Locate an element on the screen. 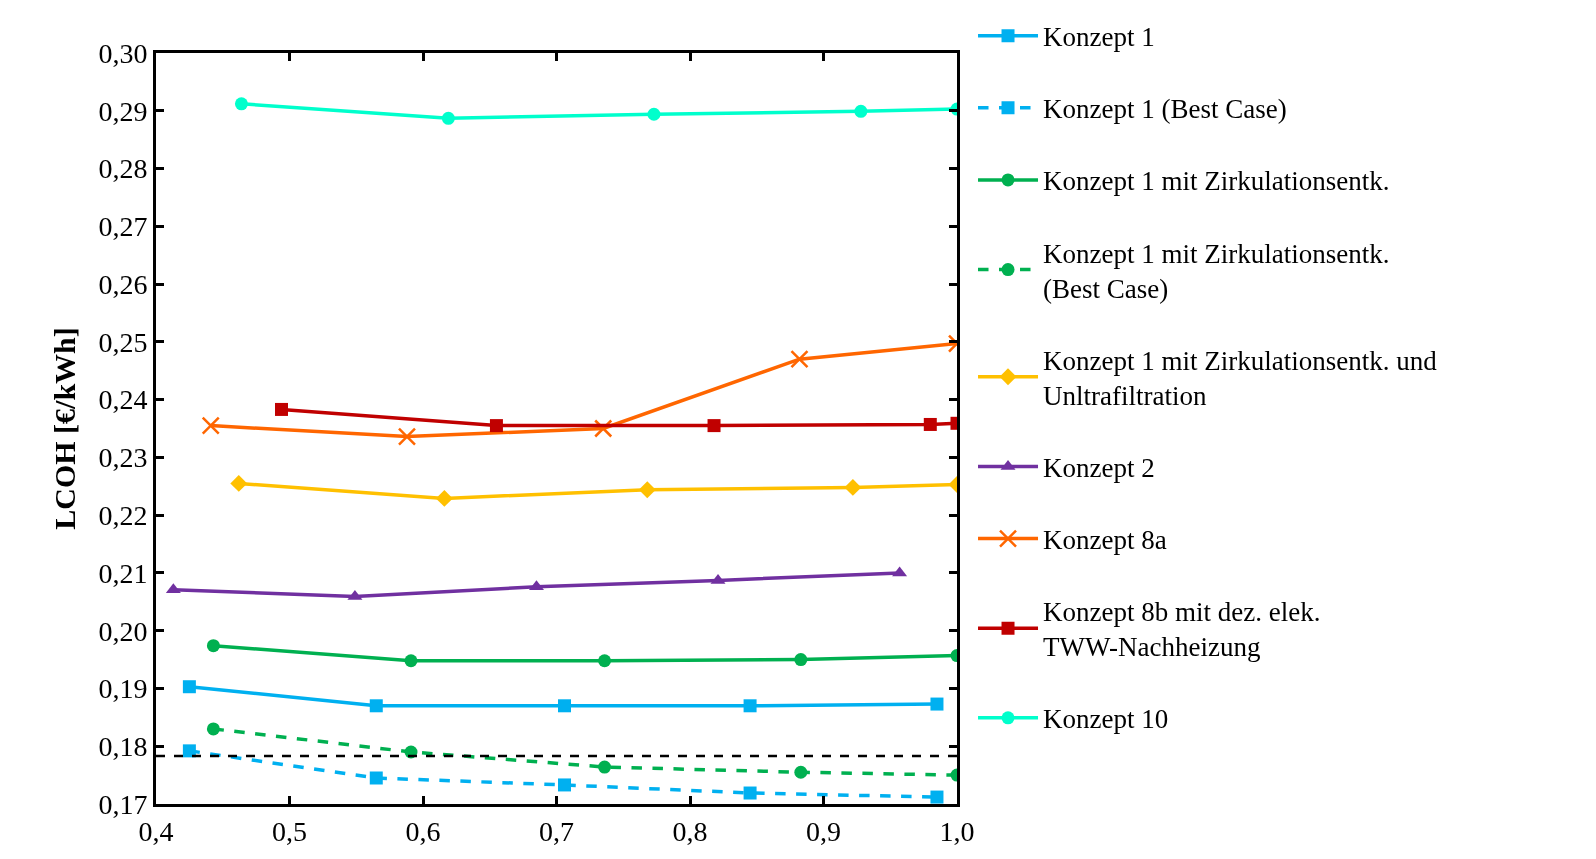 The width and height of the screenshot is (1596, 859). x-tick-label: 0,8 is located at coordinates (690, 831).